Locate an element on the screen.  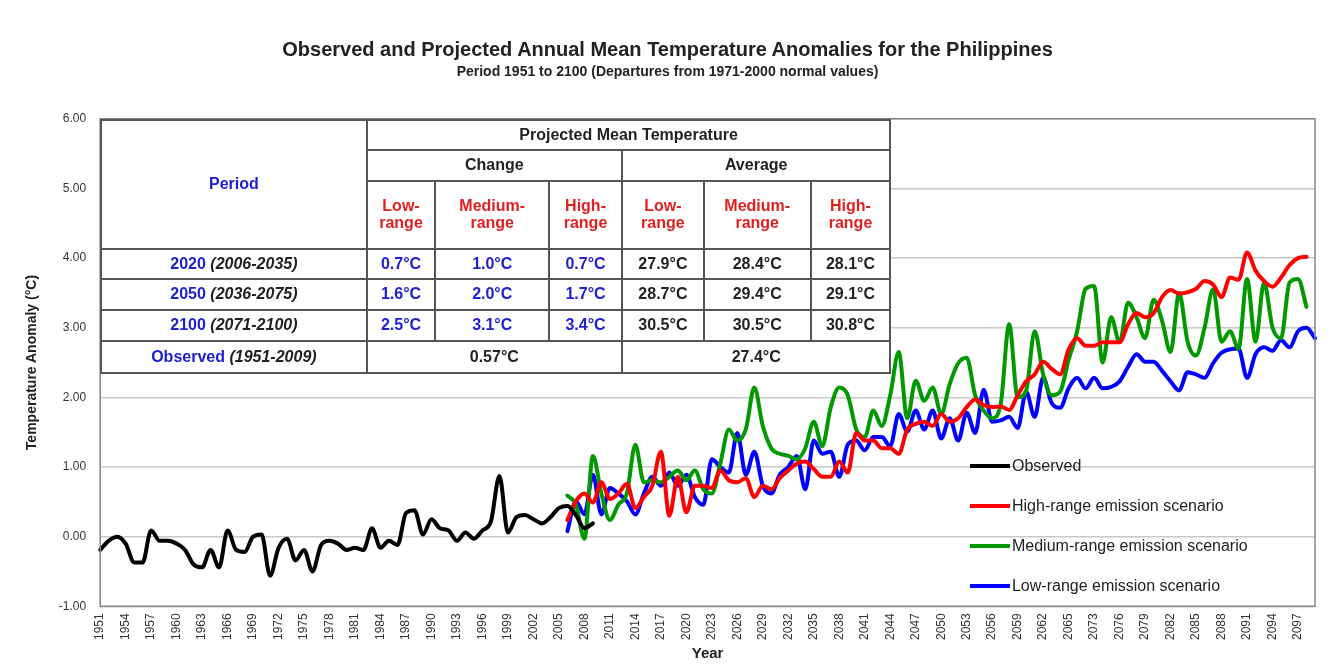
x-tick-label: 1981 is located at coordinates (354, 626).